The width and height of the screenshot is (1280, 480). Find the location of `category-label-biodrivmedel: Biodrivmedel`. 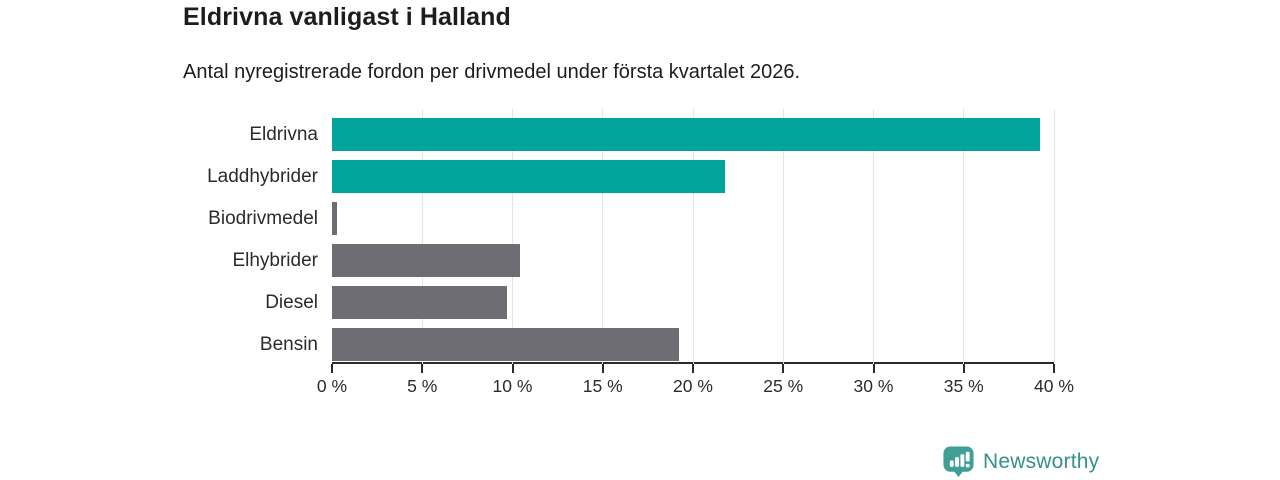

category-label-biodrivmedel: Biodrivmedel is located at coordinates (263, 218).